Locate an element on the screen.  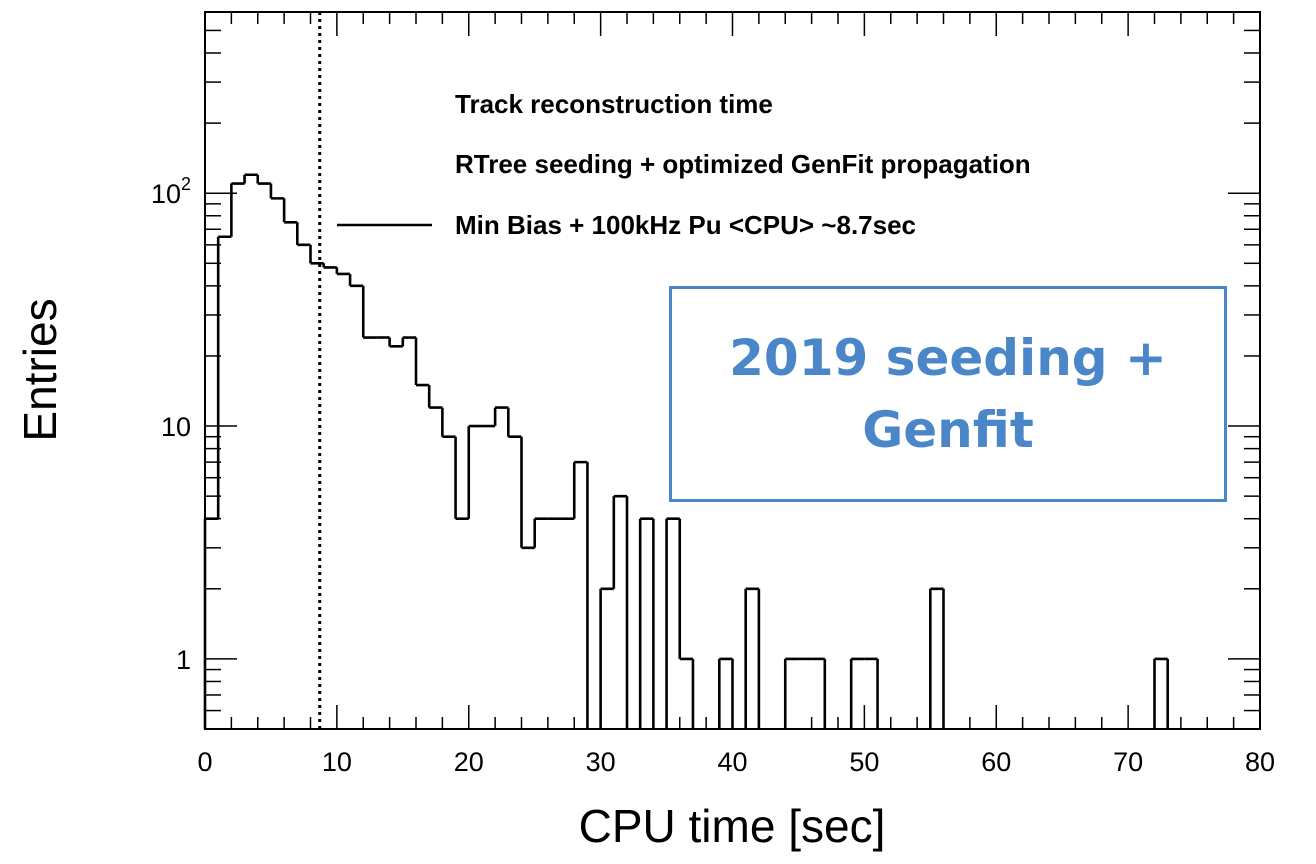
y-tick-label: 10 is located at coordinates (176, 427).